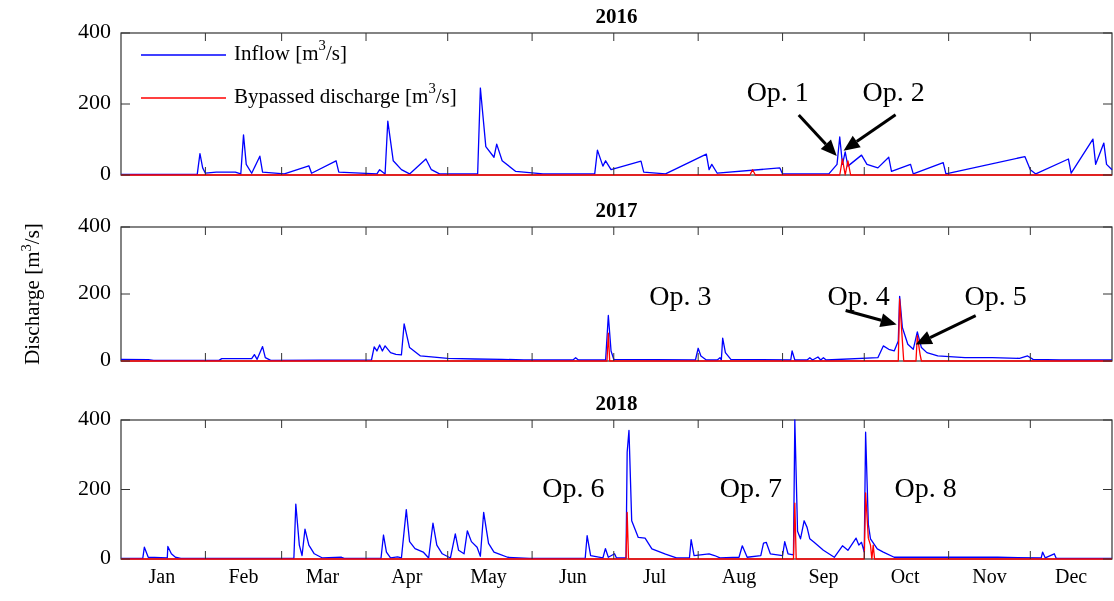  What do you see at coordinates (488, 576) in the screenshot?
I see `x-tick-label: May` at bounding box center [488, 576].